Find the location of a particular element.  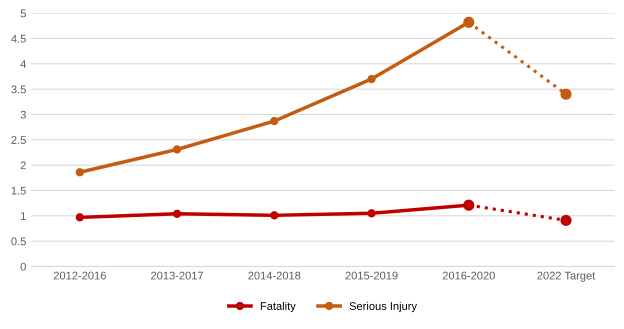

legend-label: Serious Injury is located at coordinates (383, 307).